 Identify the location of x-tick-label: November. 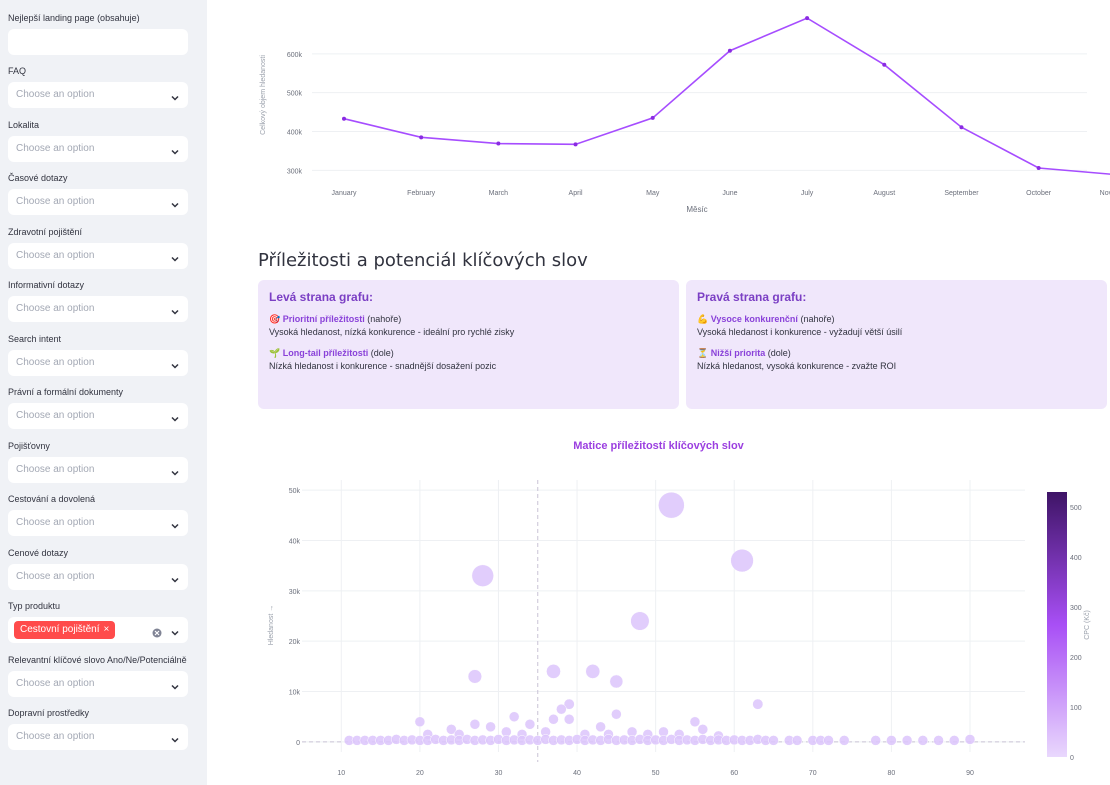
(1105, 193).